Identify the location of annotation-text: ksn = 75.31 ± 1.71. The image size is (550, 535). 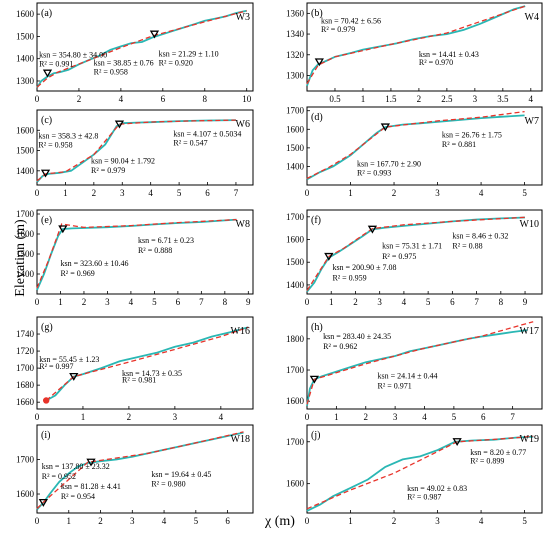
(412, 246).